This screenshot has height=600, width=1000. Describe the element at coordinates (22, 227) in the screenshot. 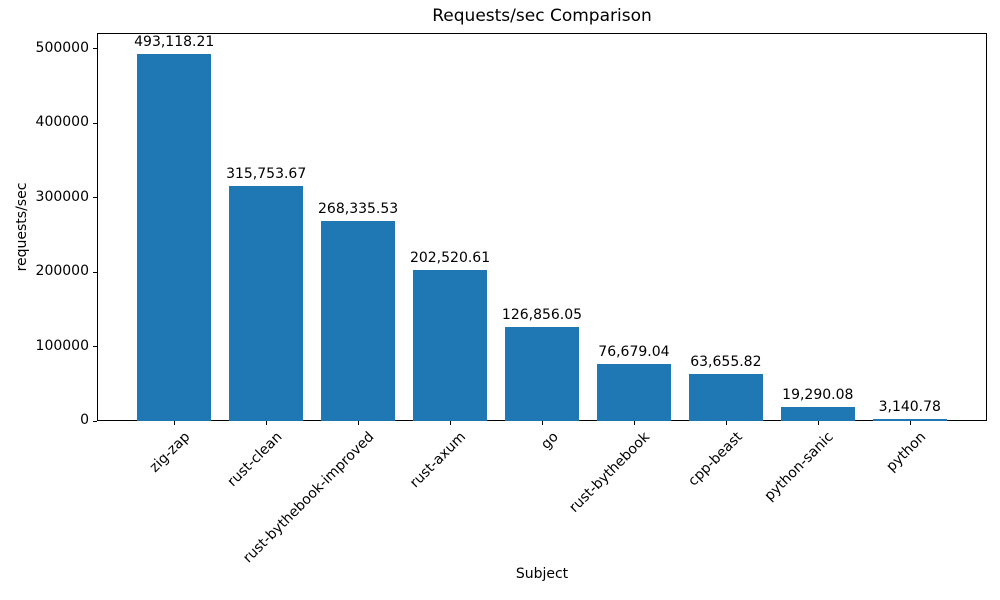

I see `y-axis-label: requests/sec` at that location.